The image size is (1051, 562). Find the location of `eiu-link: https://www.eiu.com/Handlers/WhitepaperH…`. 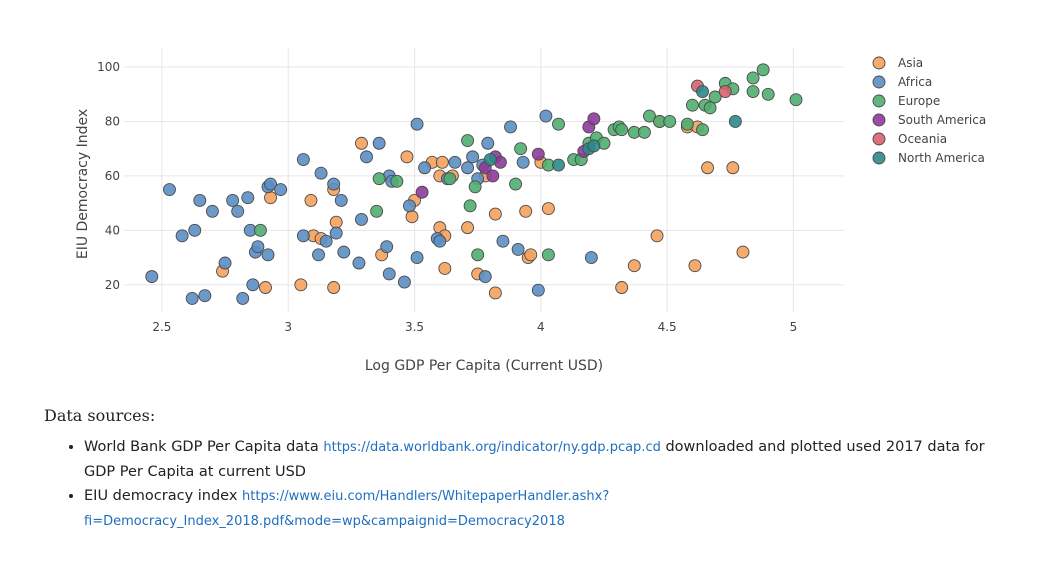

eiu-link: https://www.eiu.com/Handlers/WhitepaperH… is located at coordinates (347, 509).